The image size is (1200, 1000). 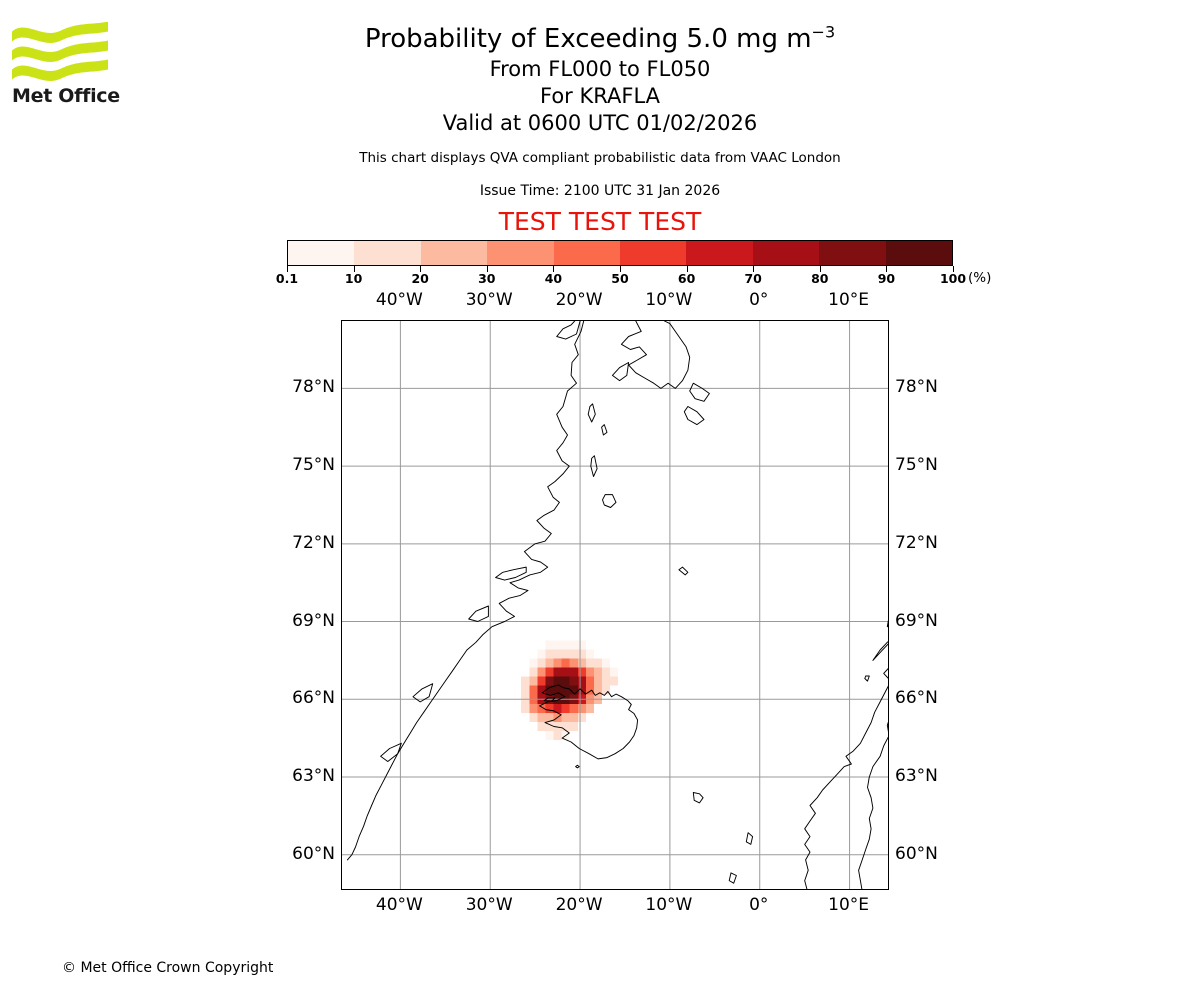 What do you see at coordinates (698, 798) in the screenshot?
I see `coastline-faroe-islands` at bounding box center [698, 798].